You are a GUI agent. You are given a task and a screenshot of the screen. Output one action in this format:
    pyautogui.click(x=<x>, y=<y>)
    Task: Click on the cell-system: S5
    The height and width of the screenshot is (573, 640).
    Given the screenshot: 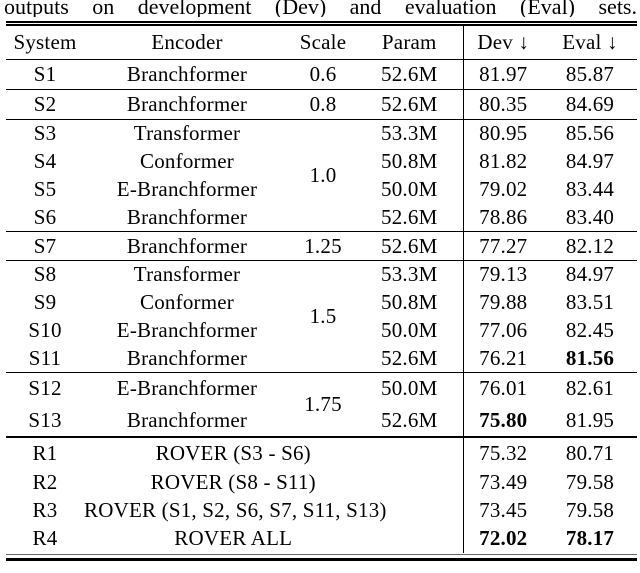 What is the action you would take?
    pyautogui.click(x=45, y=189)
    